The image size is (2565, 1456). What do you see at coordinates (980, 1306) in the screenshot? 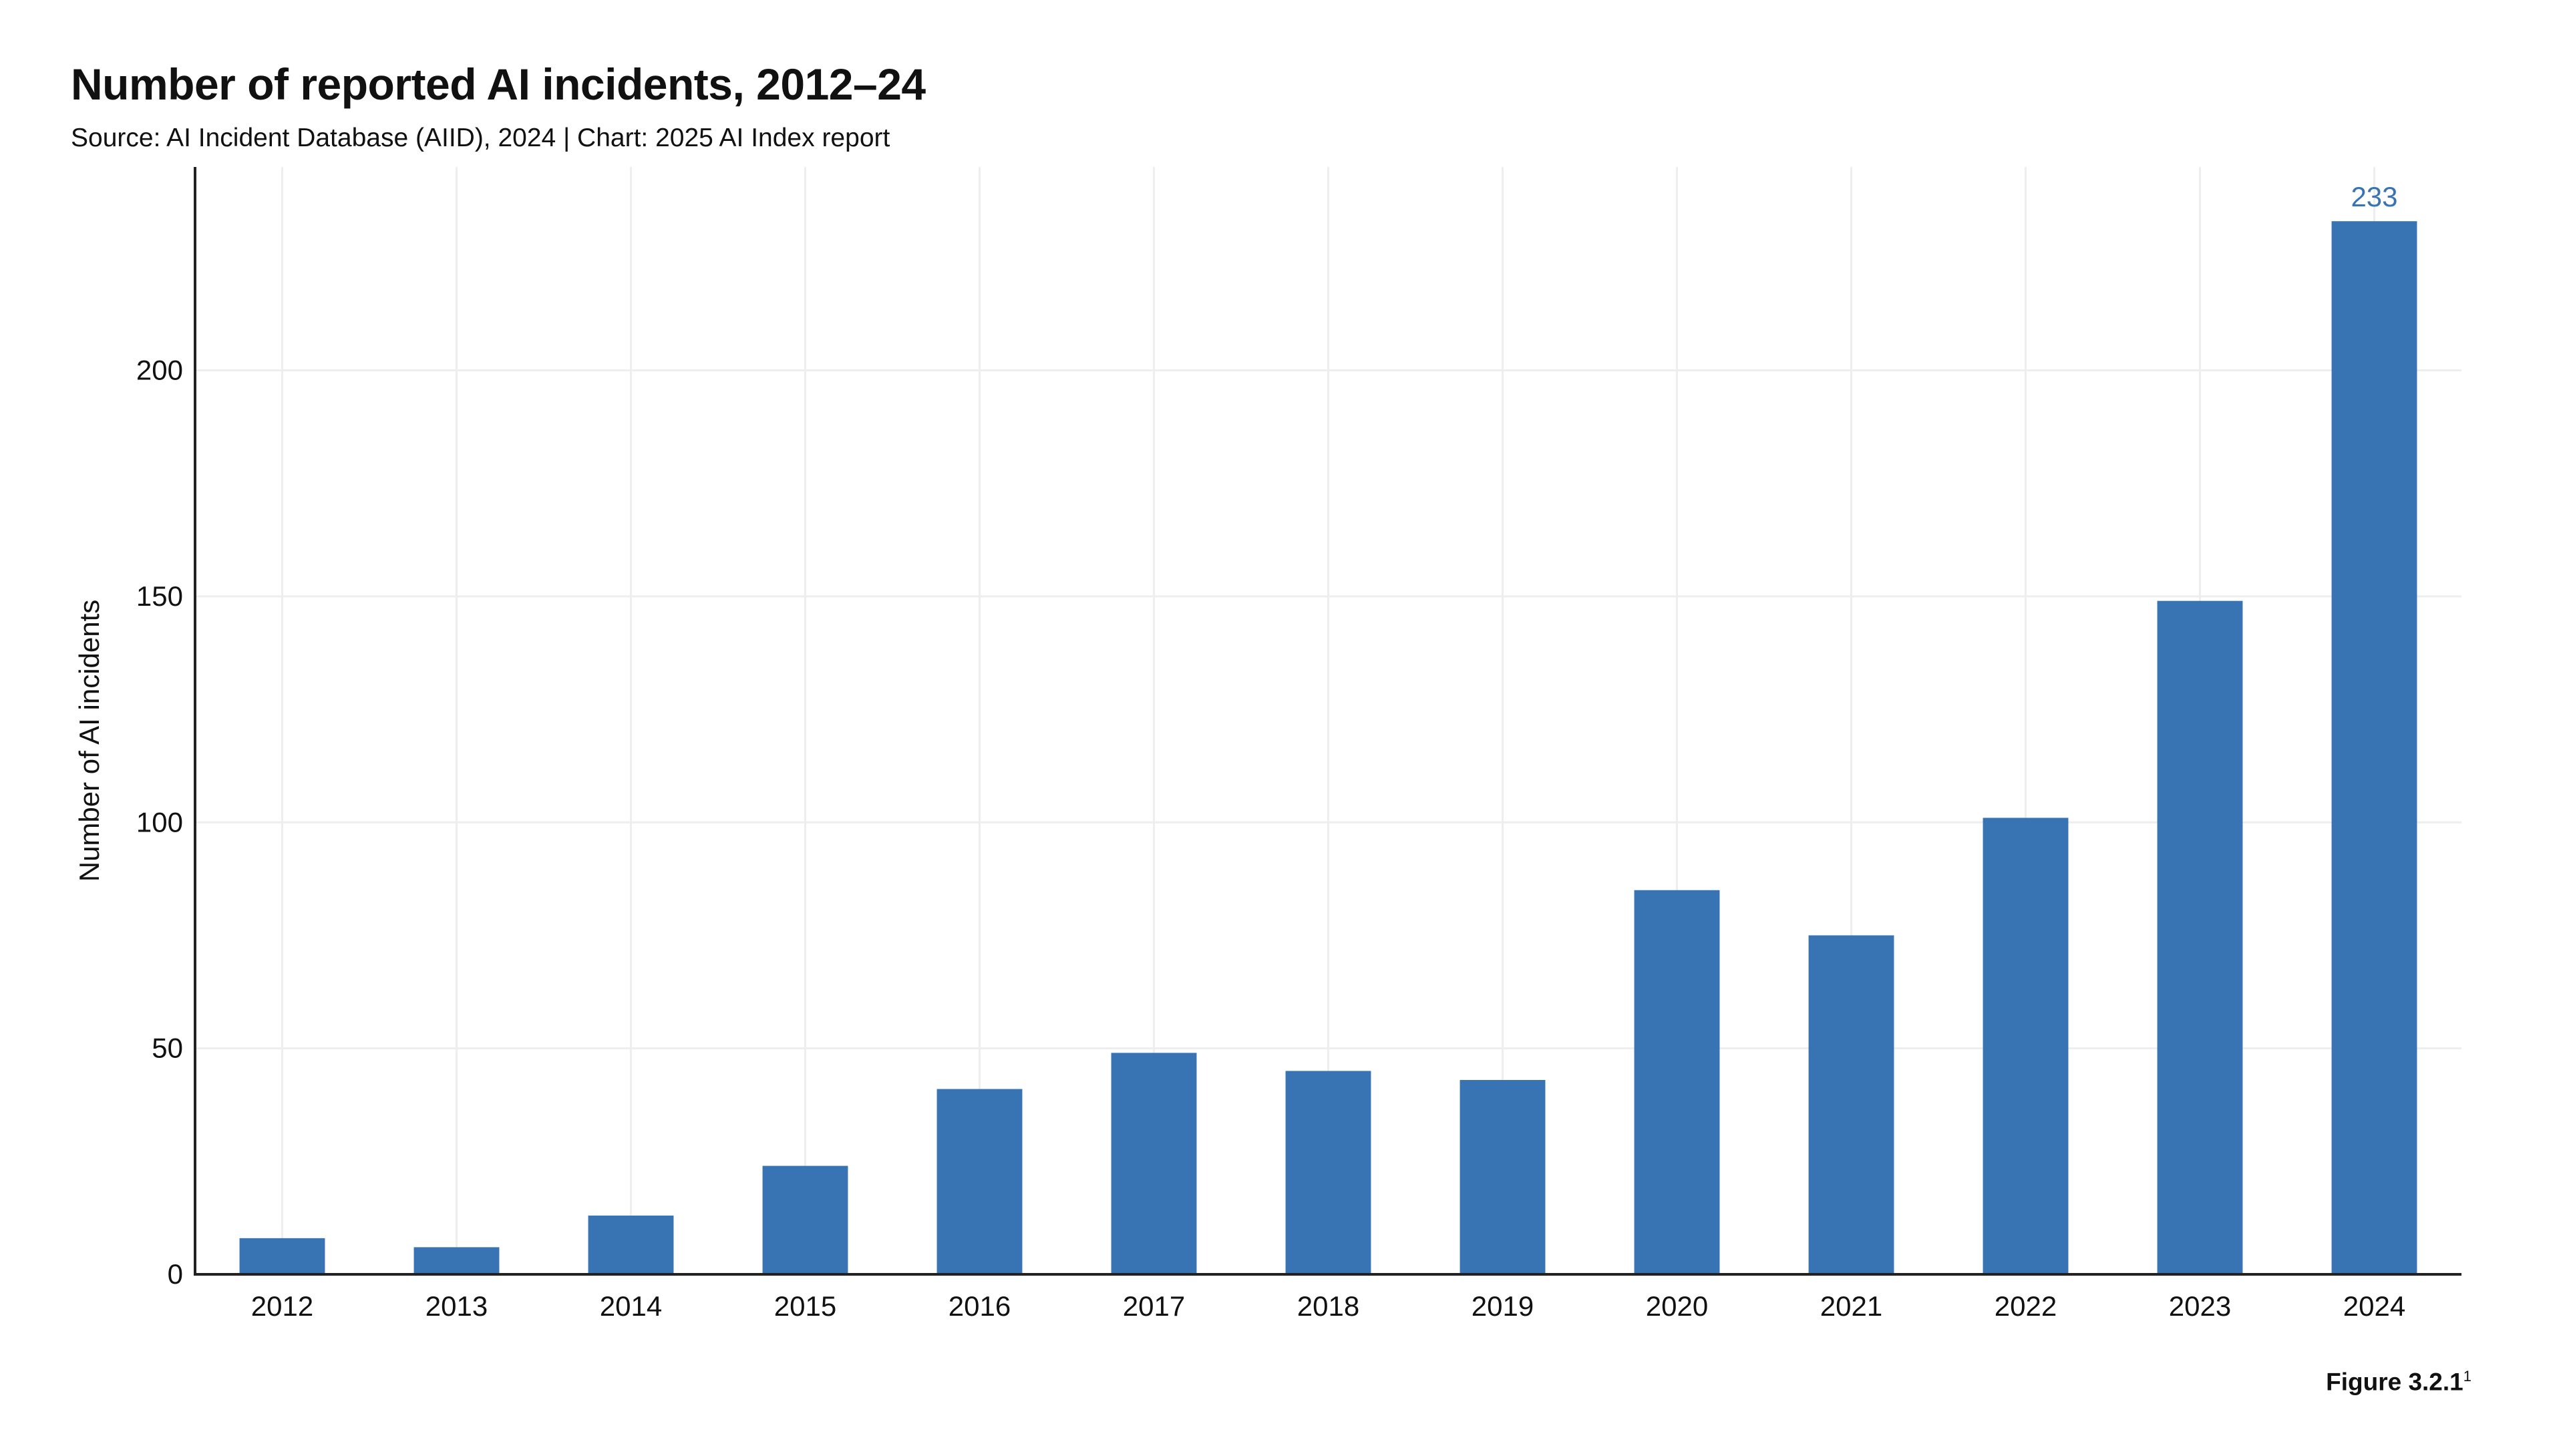
I see `x-tick-label: 2016` at bounding box center [980, 1306].